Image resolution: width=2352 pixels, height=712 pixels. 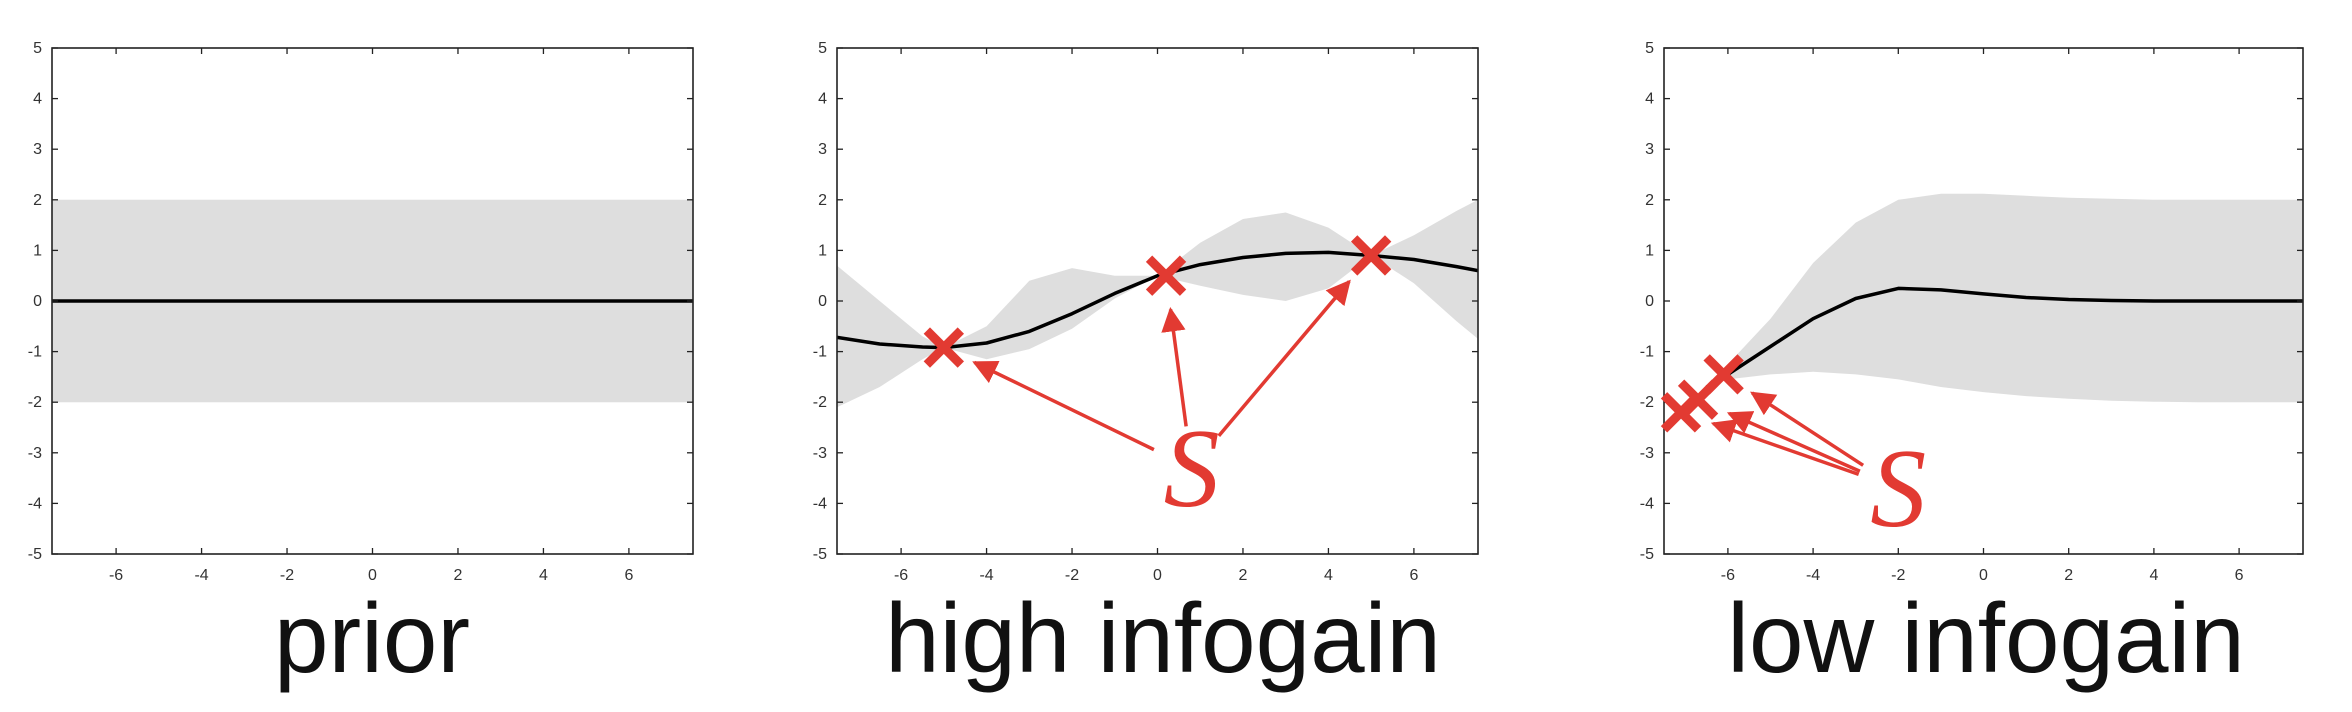 What do you see at coordinates (1163, 638) in the screenshot?
I see `panel-title: high infogain` at bounding box center [1163, 638].